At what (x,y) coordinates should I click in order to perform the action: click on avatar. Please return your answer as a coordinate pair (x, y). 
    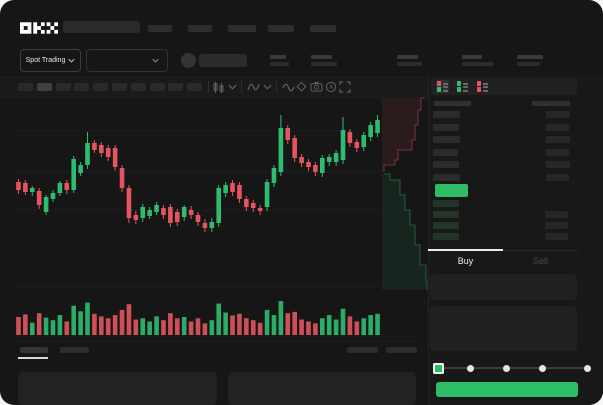
    Looking at the image, I should click on (188, 60).